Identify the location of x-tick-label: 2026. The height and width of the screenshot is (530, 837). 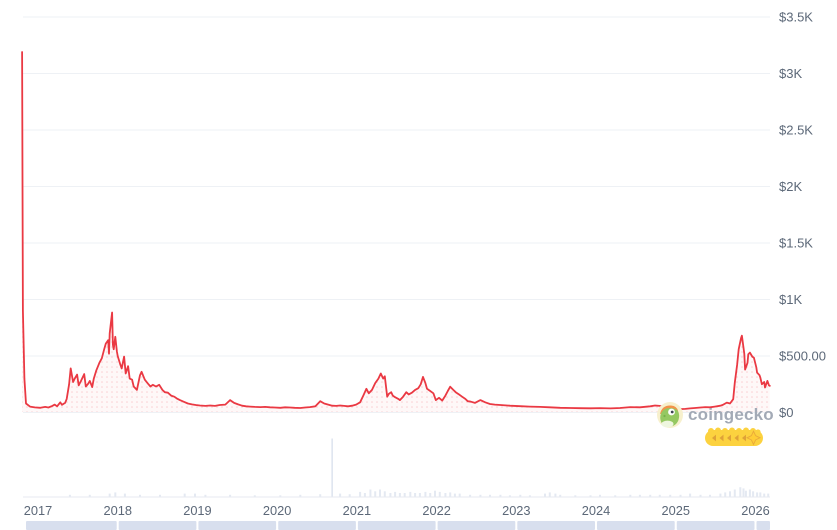
(755, 510).